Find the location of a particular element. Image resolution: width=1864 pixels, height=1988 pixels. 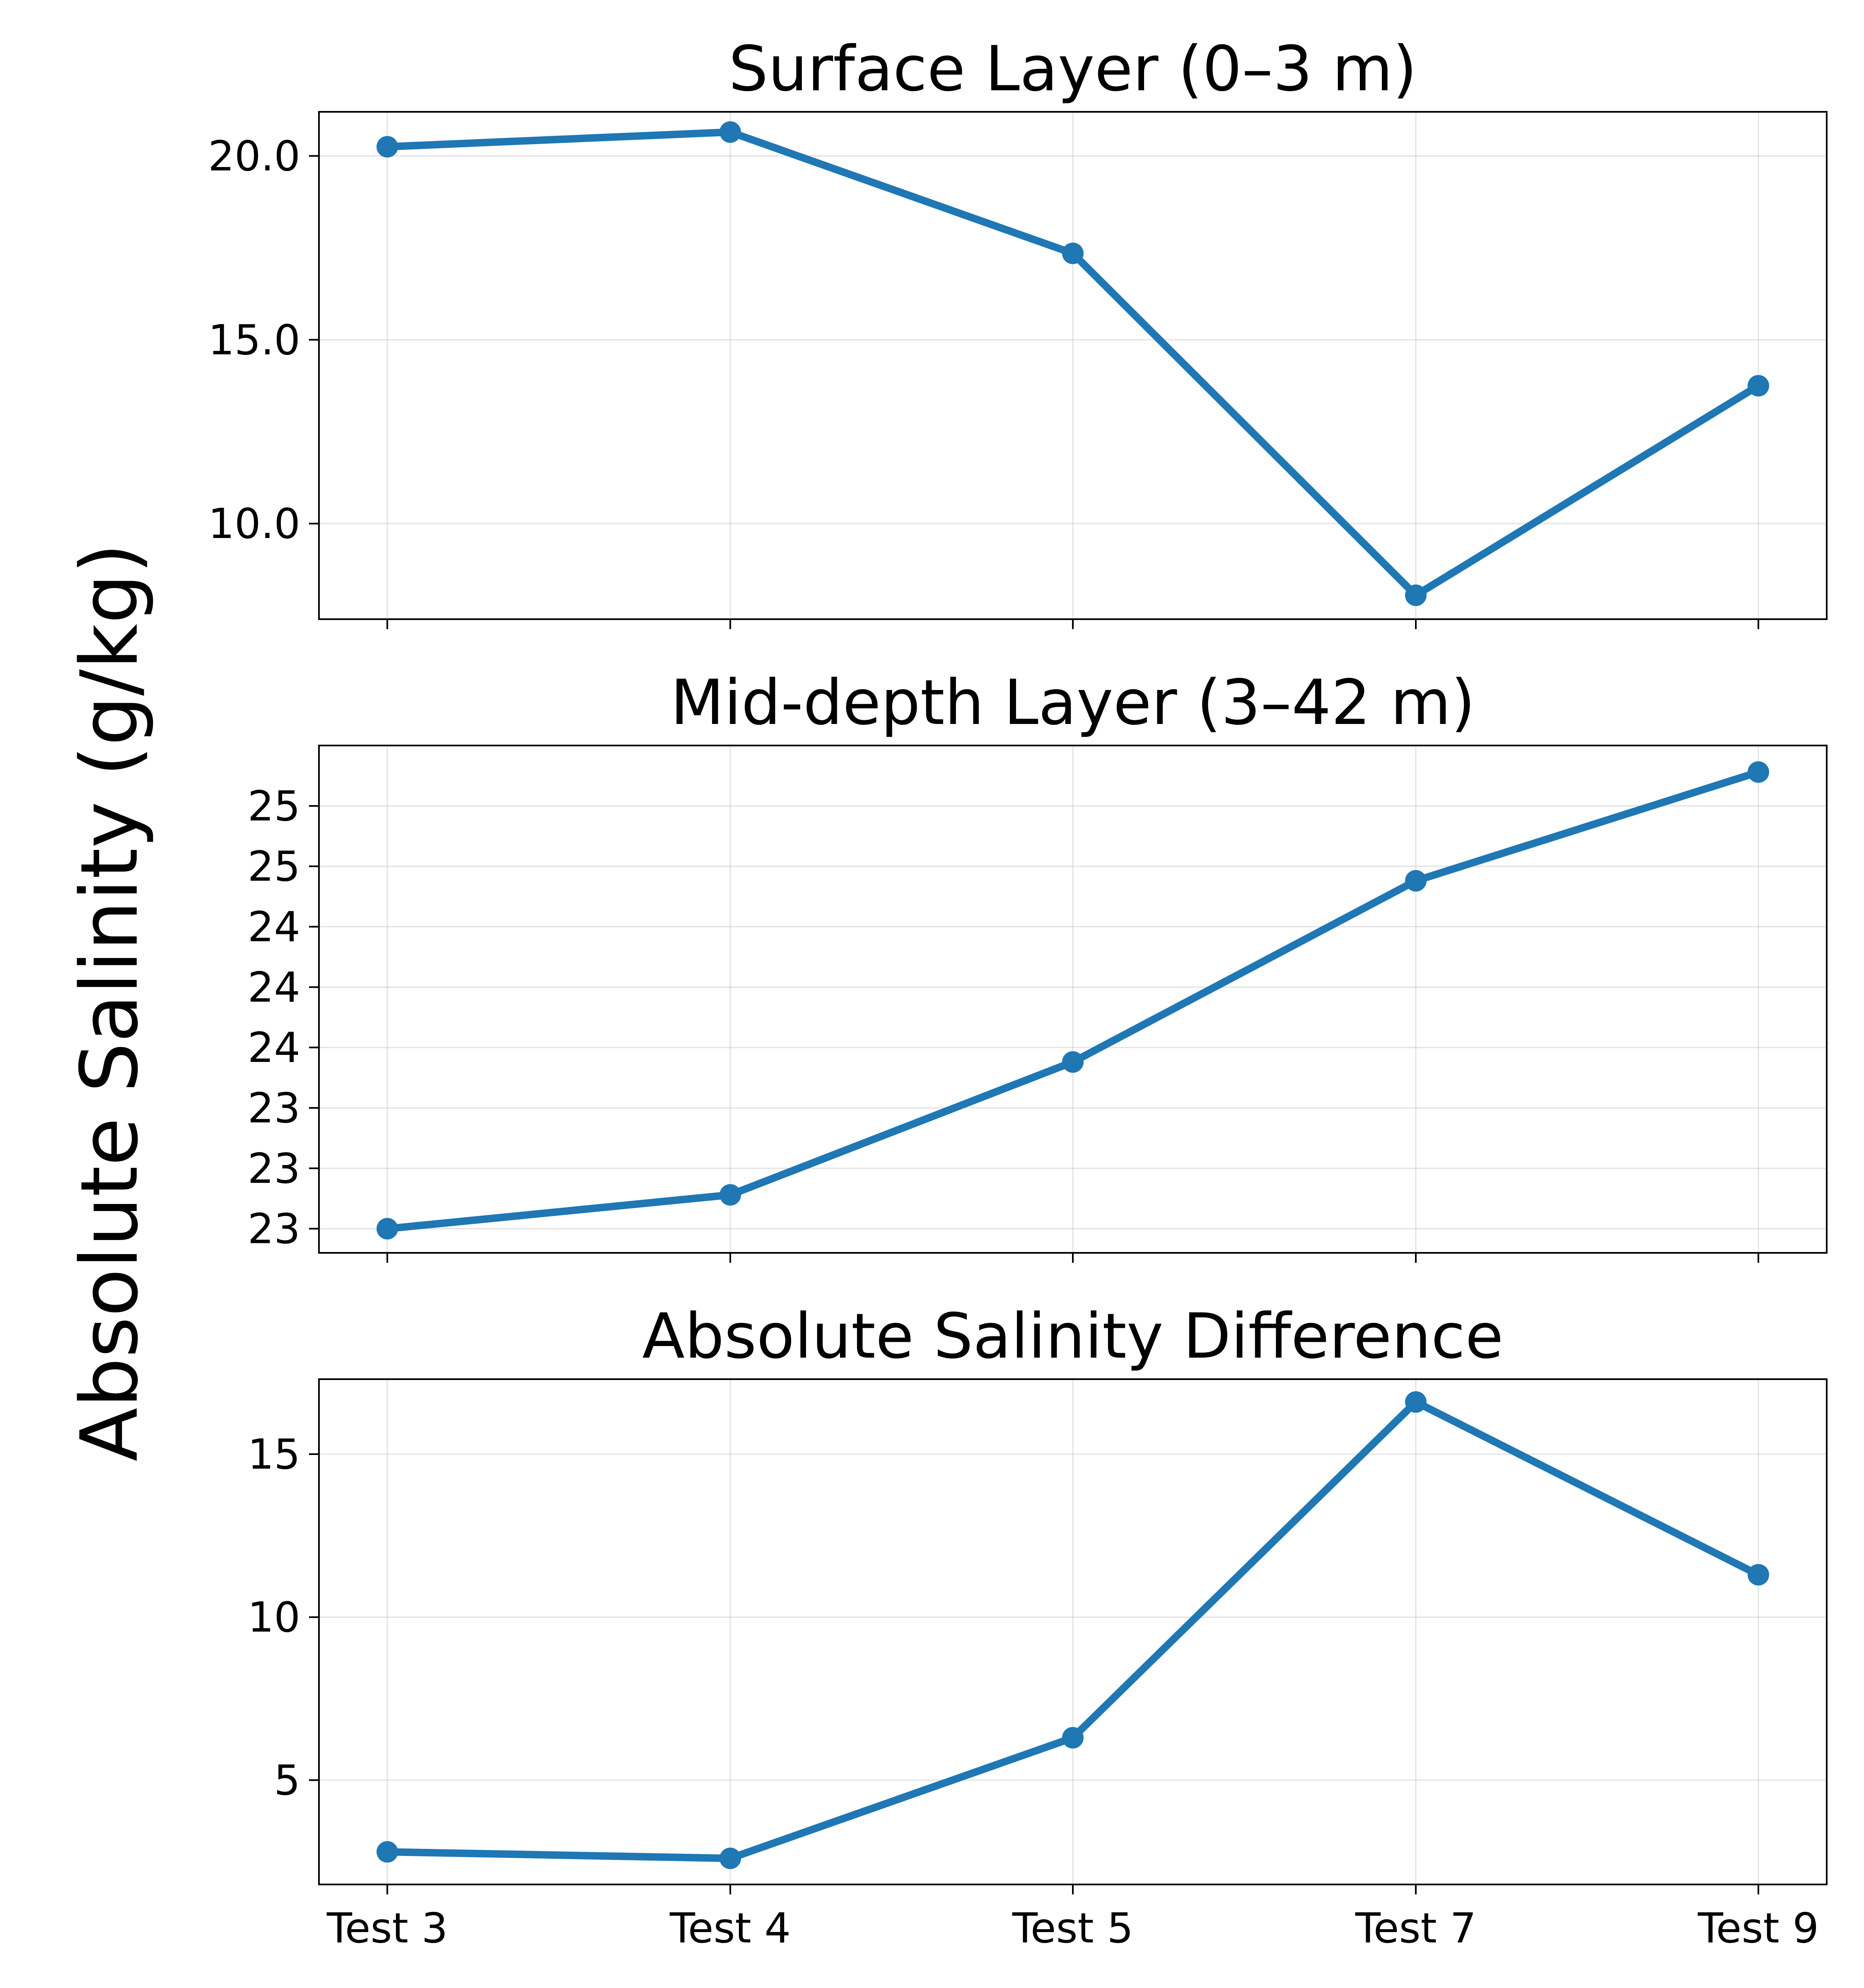

y-tick-label: 10.0 is located at coordinates (254, 523).